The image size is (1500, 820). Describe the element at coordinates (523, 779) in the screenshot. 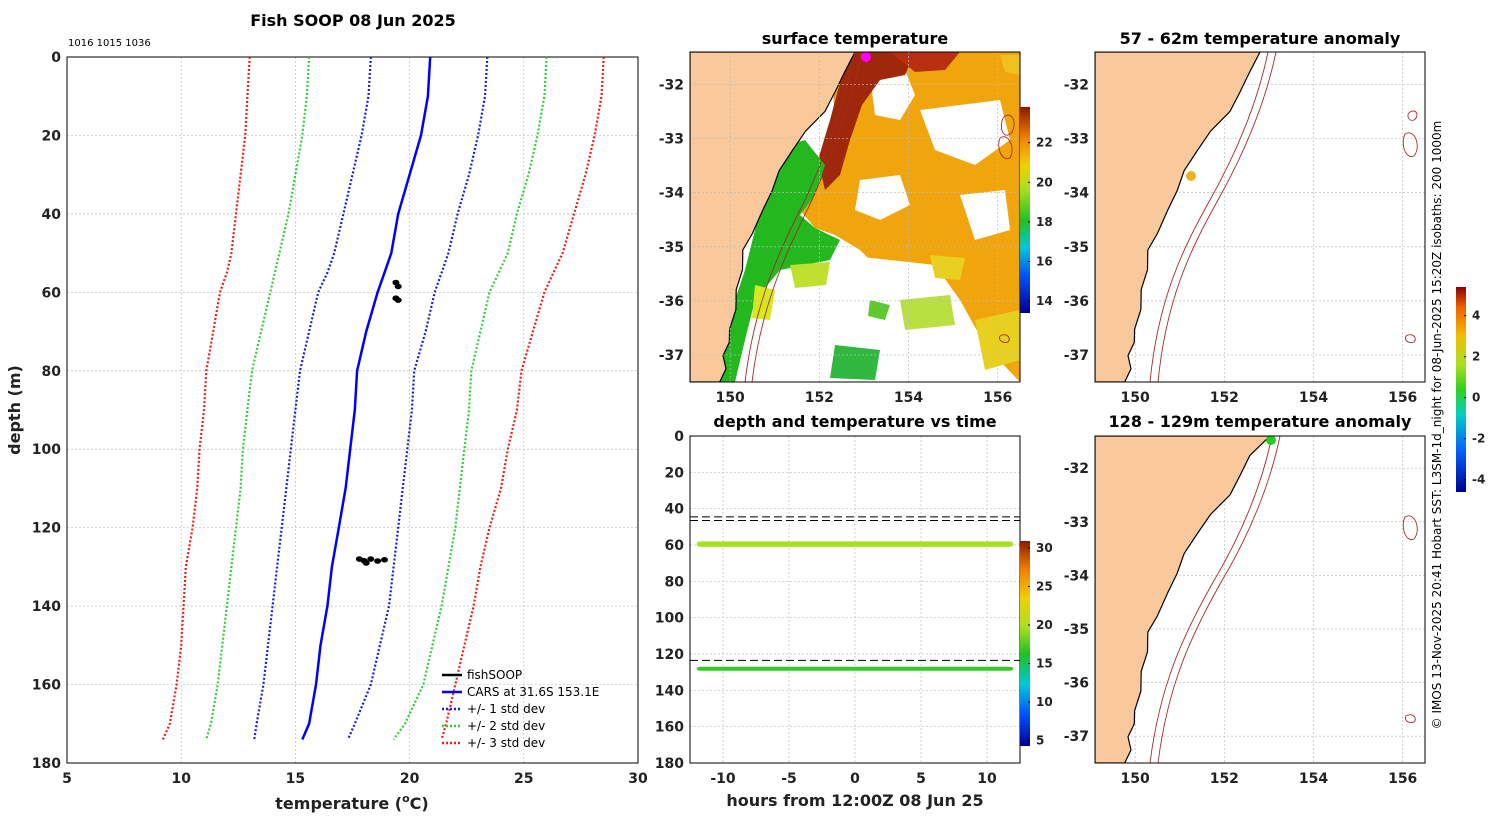

I see `x-tick-label: 25` at that location.